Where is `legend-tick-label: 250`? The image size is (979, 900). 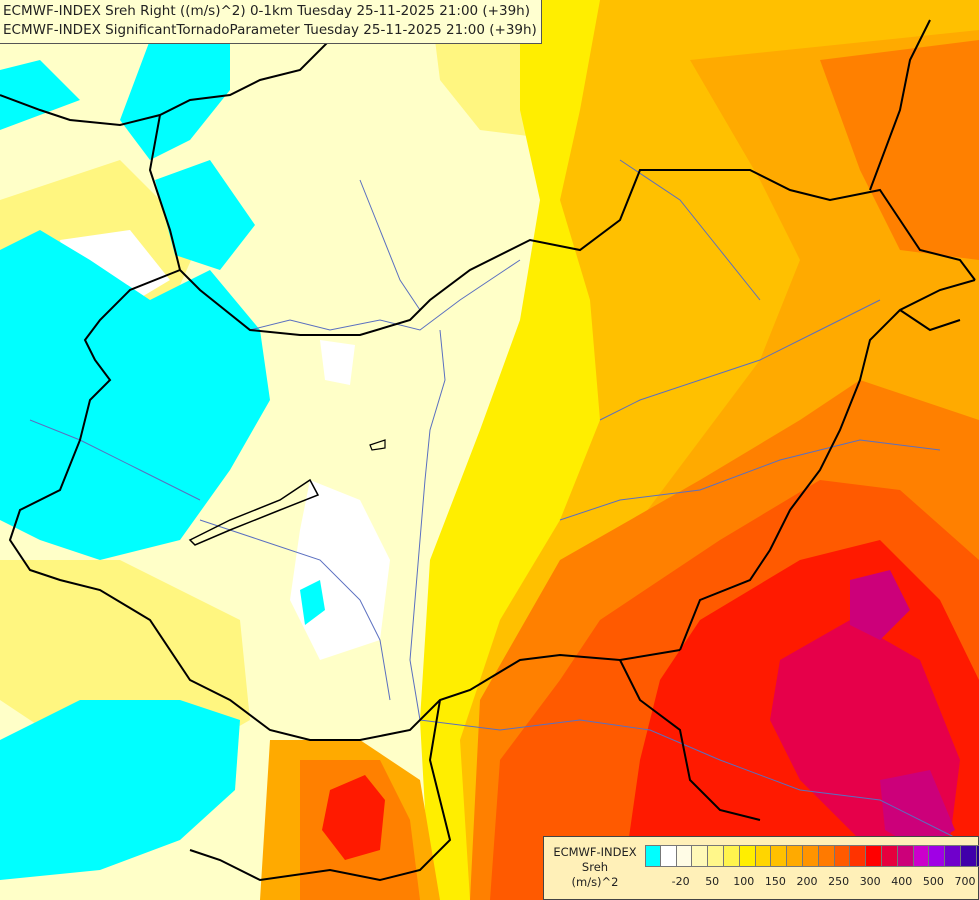
legend-tick-label: 250 is located at coordinates (839, 881).